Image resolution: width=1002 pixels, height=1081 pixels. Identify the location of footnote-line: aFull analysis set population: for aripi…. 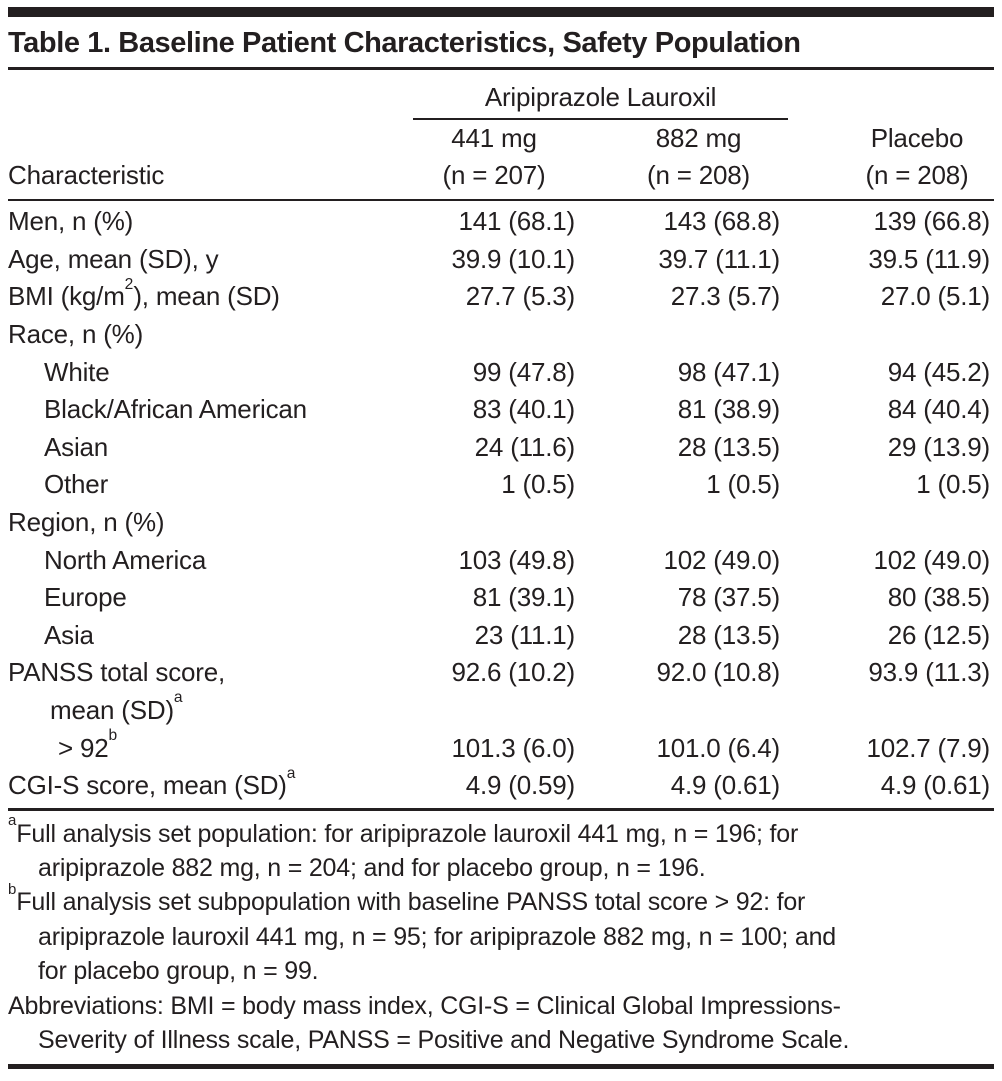
(403, 830).